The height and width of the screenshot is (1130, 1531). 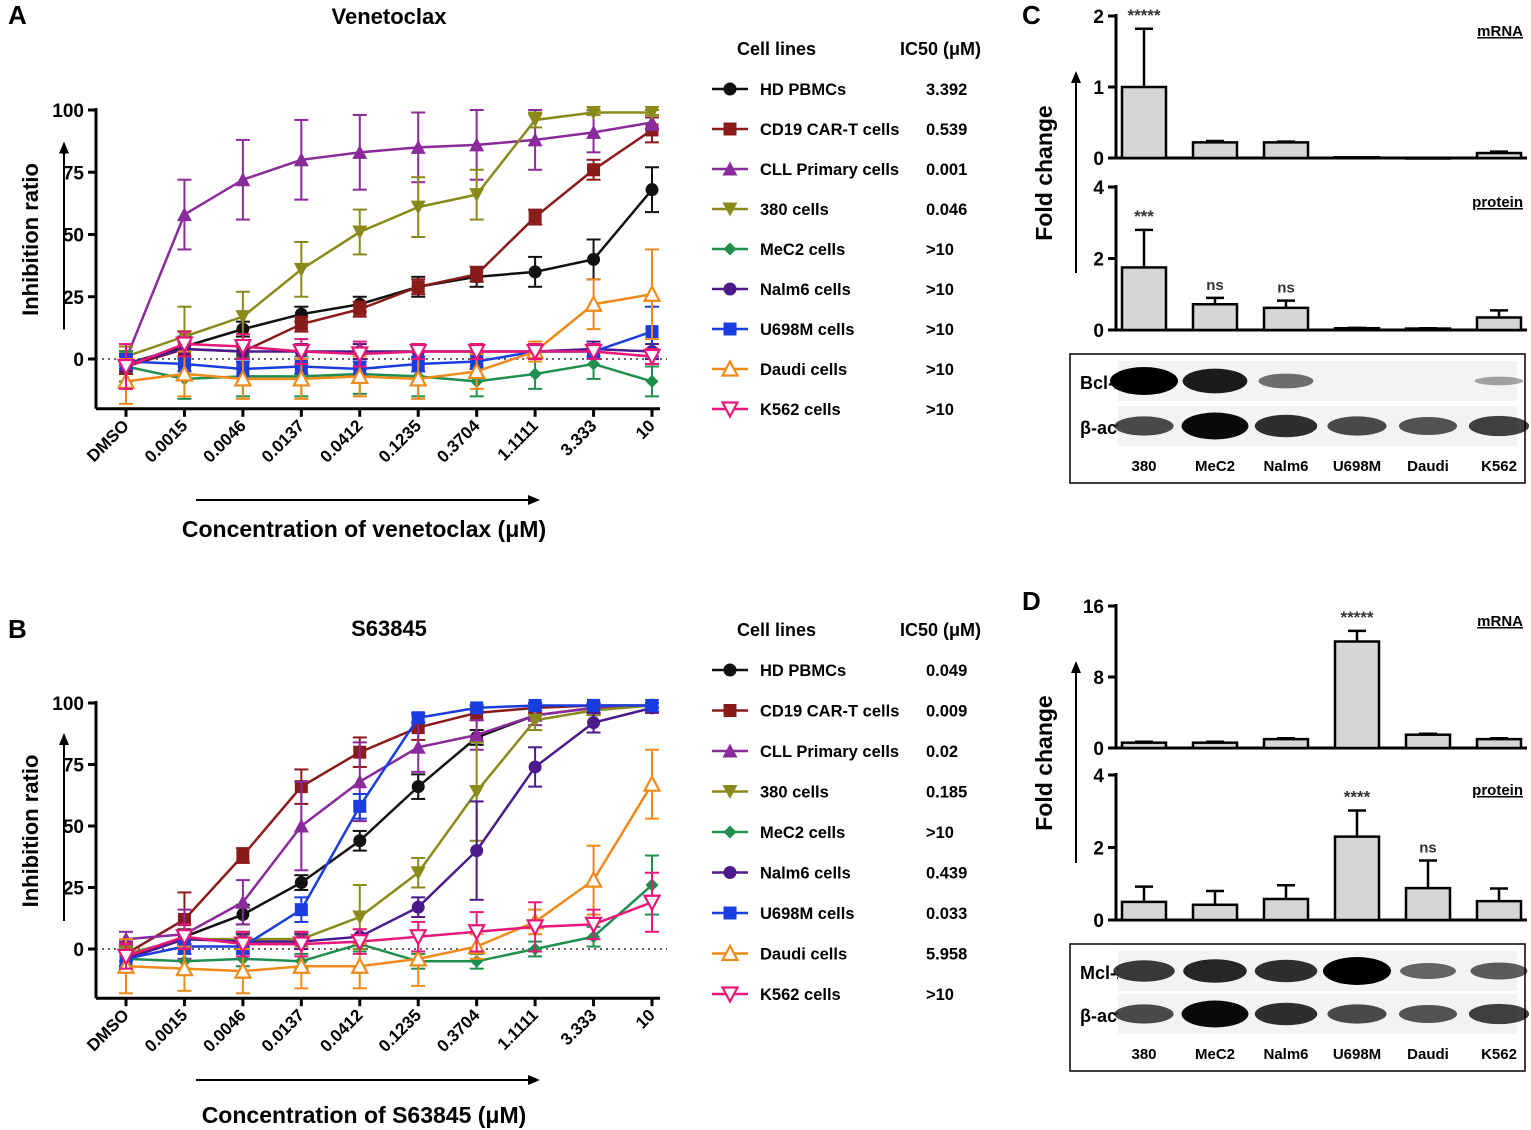 I want to click on panel-b-x-tick-label: DMSO, so click(x=107, y=1030).